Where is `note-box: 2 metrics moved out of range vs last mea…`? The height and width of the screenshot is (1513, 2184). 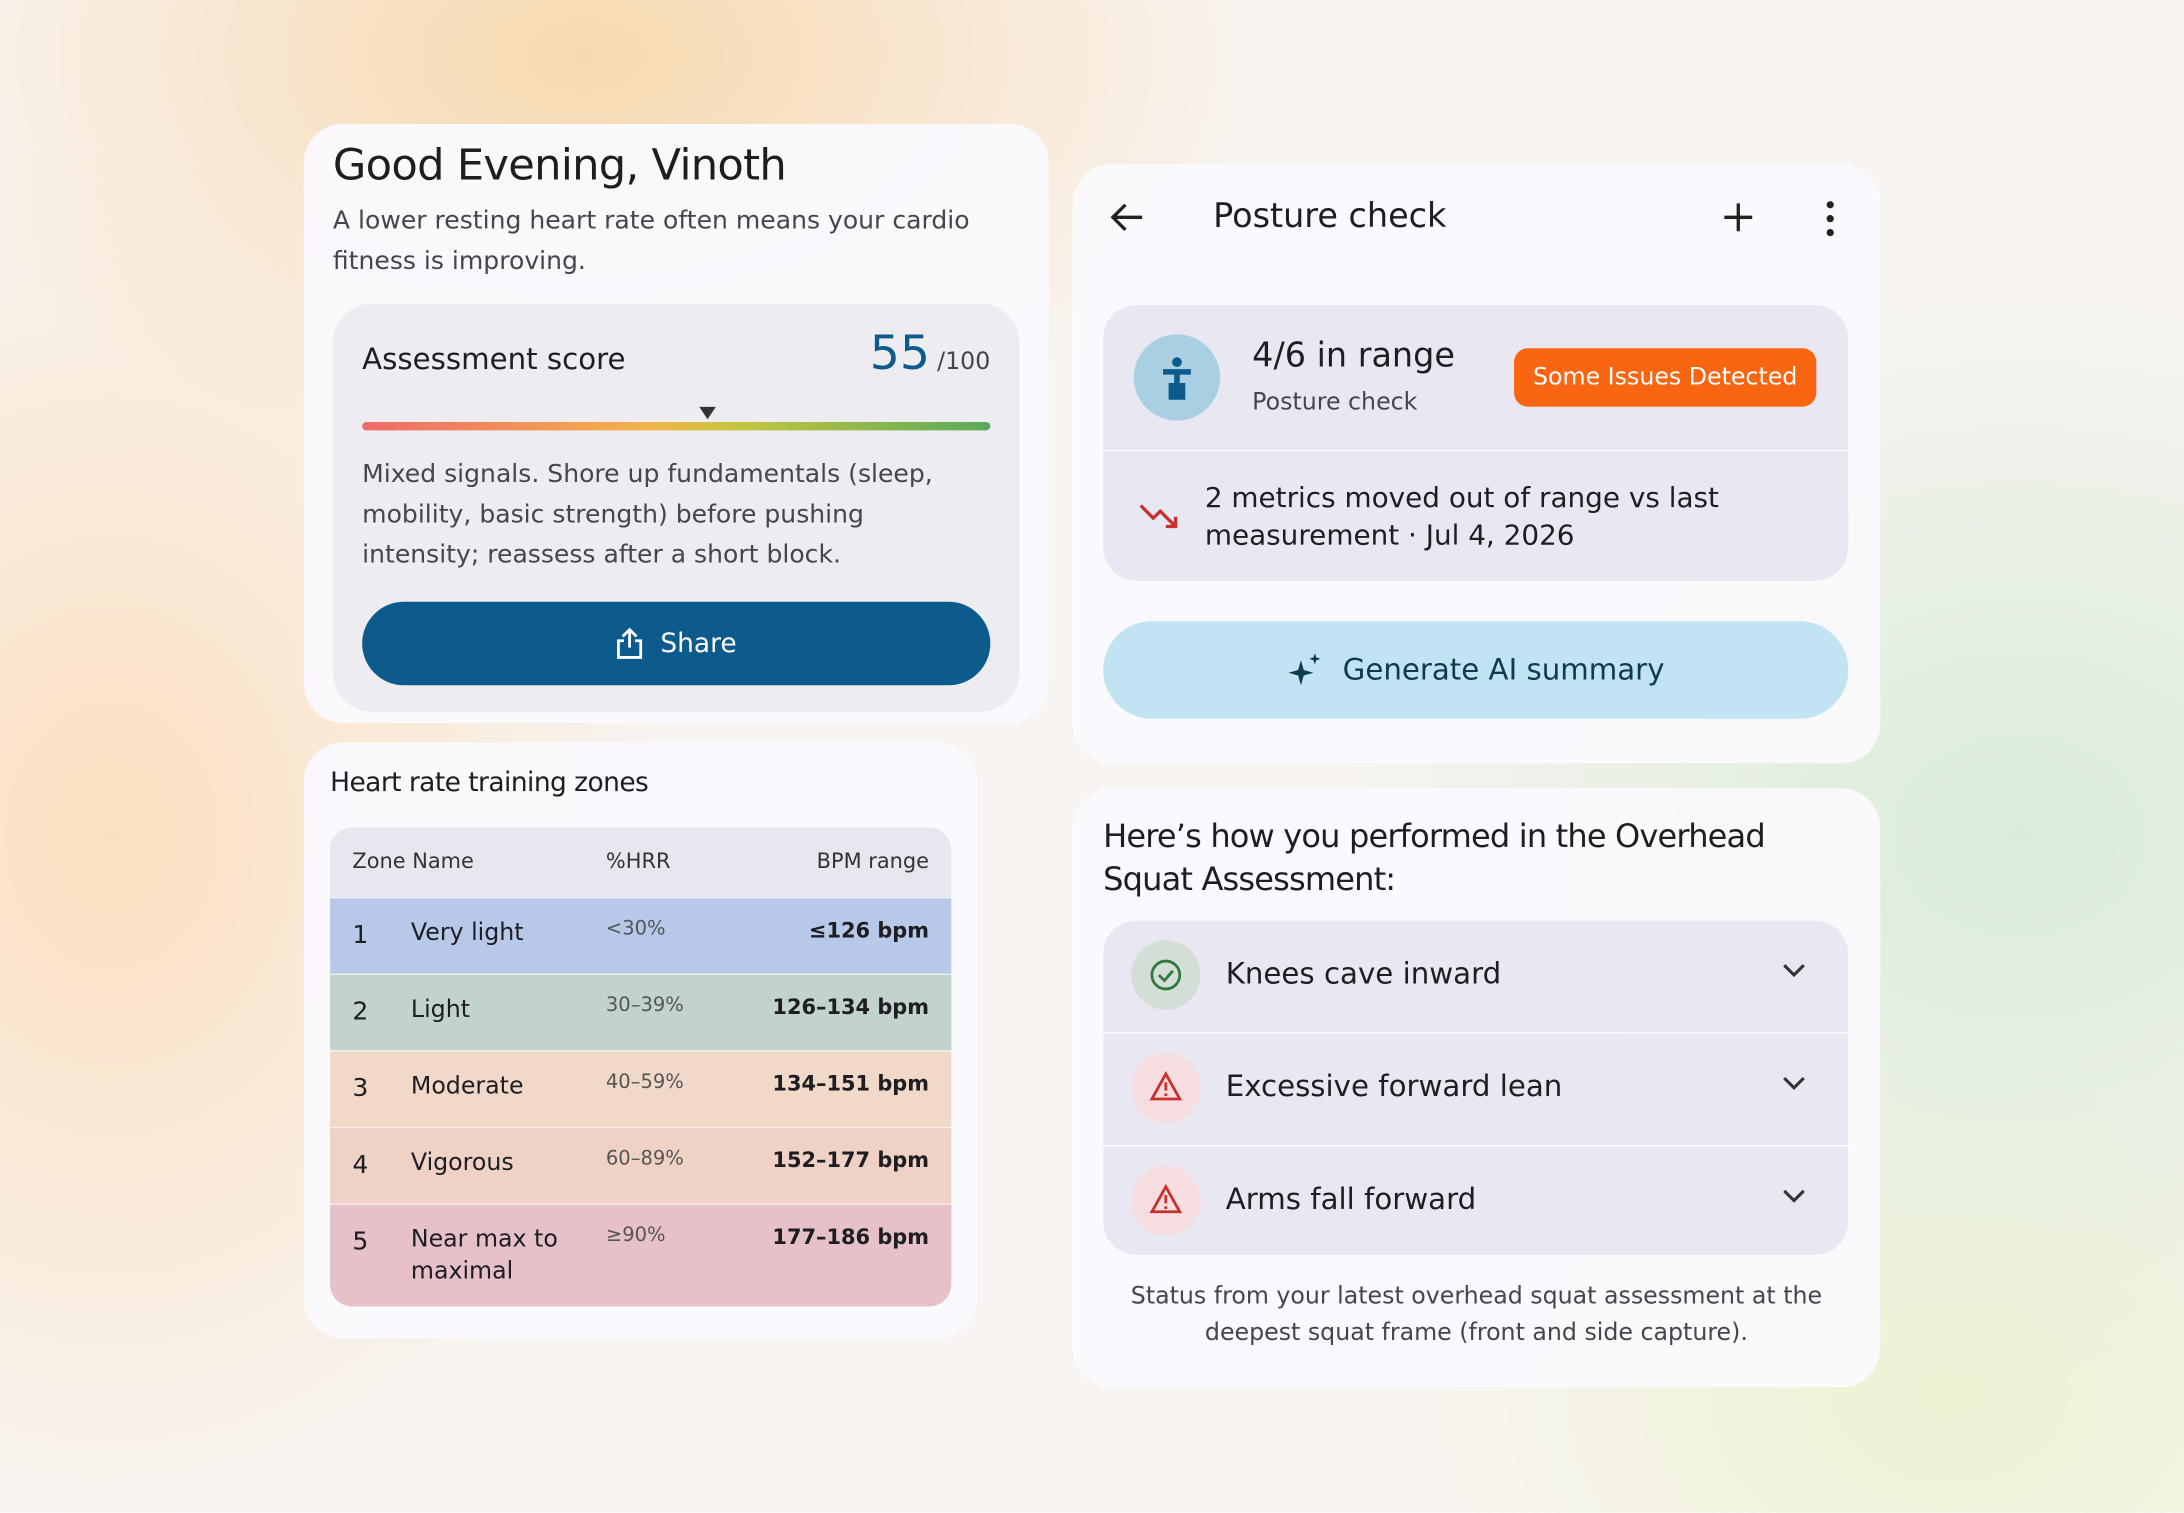 note-box: 2 metrics moved out of range vs last mea… is located at coordinates (1476, 516).